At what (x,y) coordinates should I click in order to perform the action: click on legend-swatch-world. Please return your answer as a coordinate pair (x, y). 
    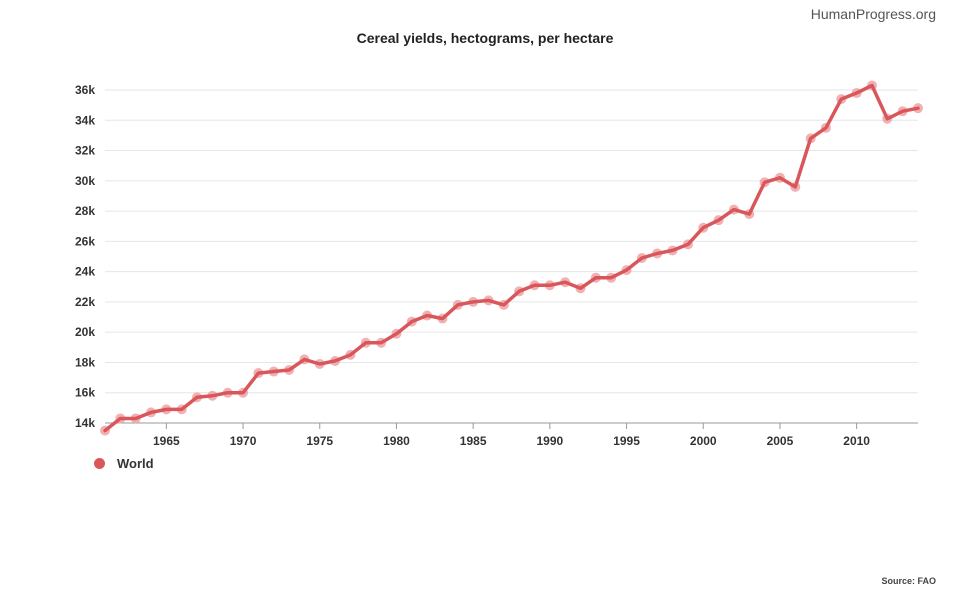
    Looking at the image, I should click on (99, 463).